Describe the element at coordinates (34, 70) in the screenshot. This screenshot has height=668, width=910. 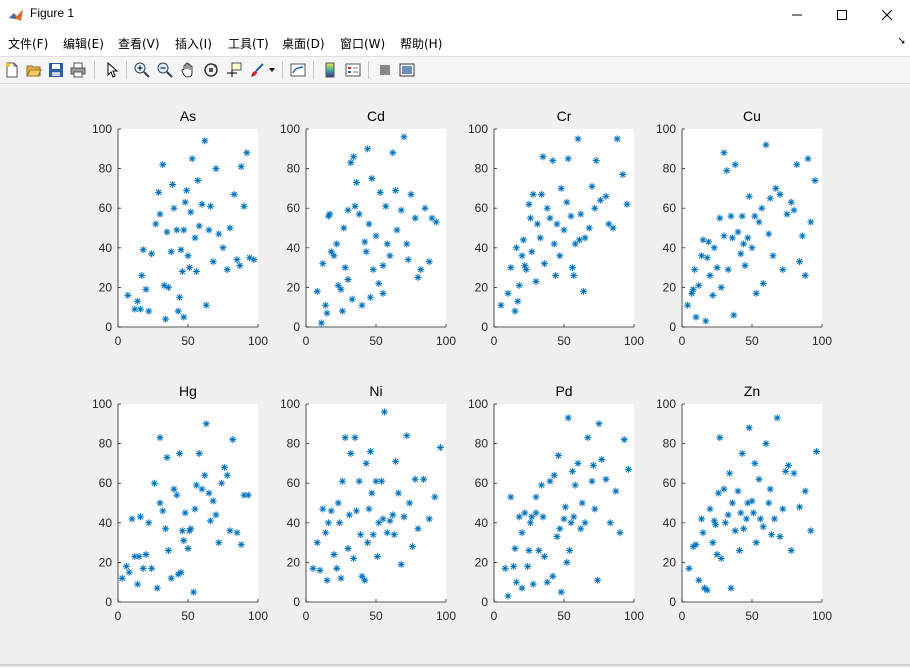
I see `open-file-button` at that location.